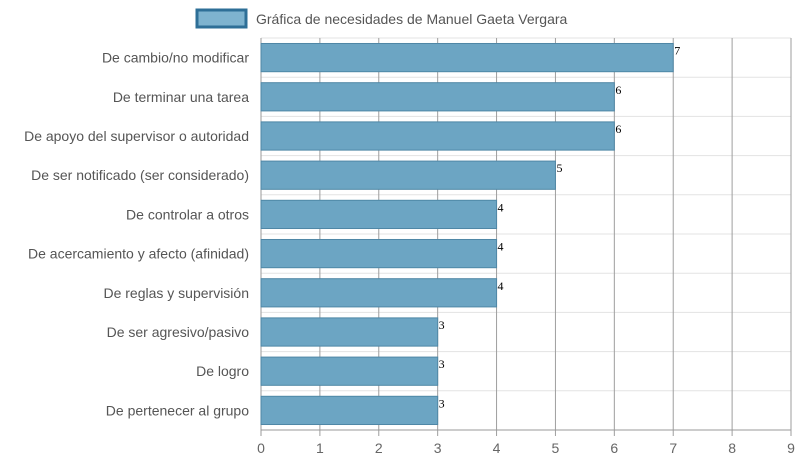 This screenshot has height=465, width=798. I want to click on category-label: De acercamiento y afecto (afinidad), so click(138, 254).